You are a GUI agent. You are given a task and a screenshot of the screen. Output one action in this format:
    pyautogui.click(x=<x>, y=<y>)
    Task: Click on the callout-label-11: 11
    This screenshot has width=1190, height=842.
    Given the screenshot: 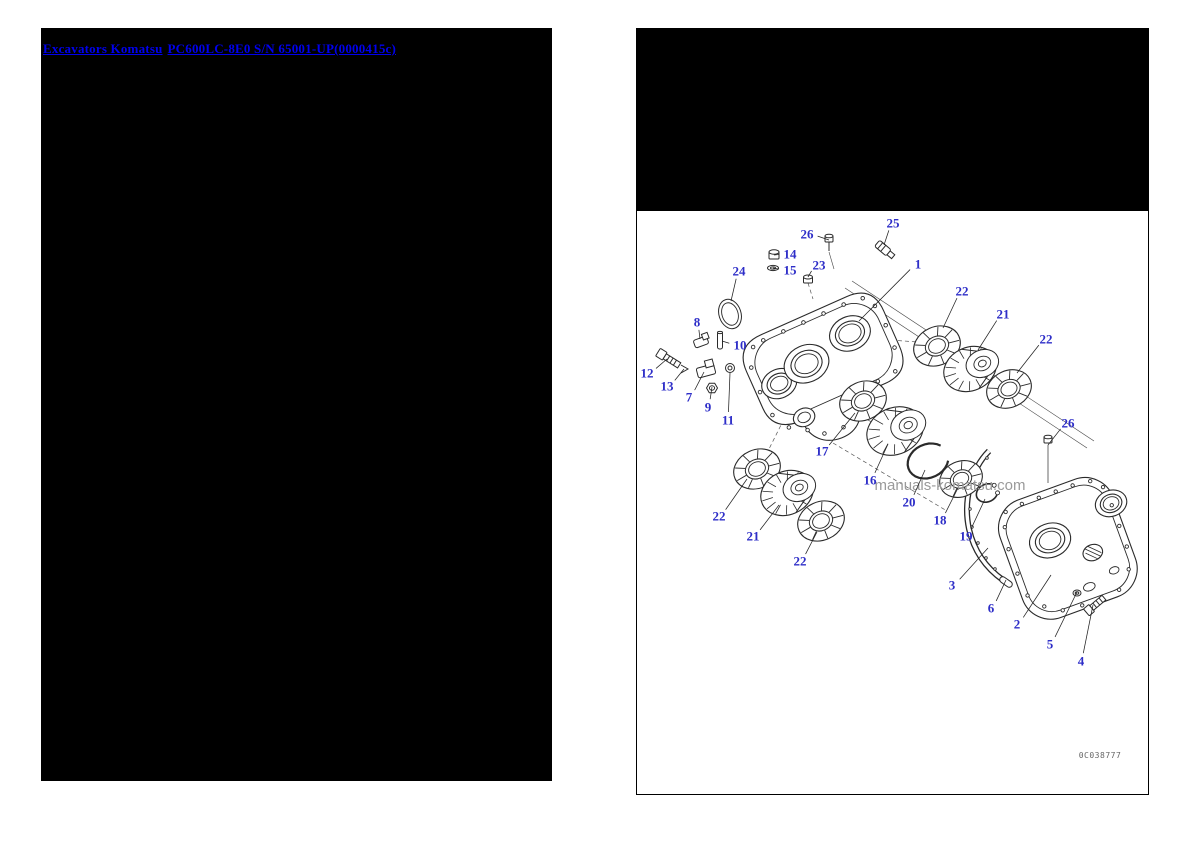 What is the action you would take?
    pyautogui.click(x=728, y=420)
    